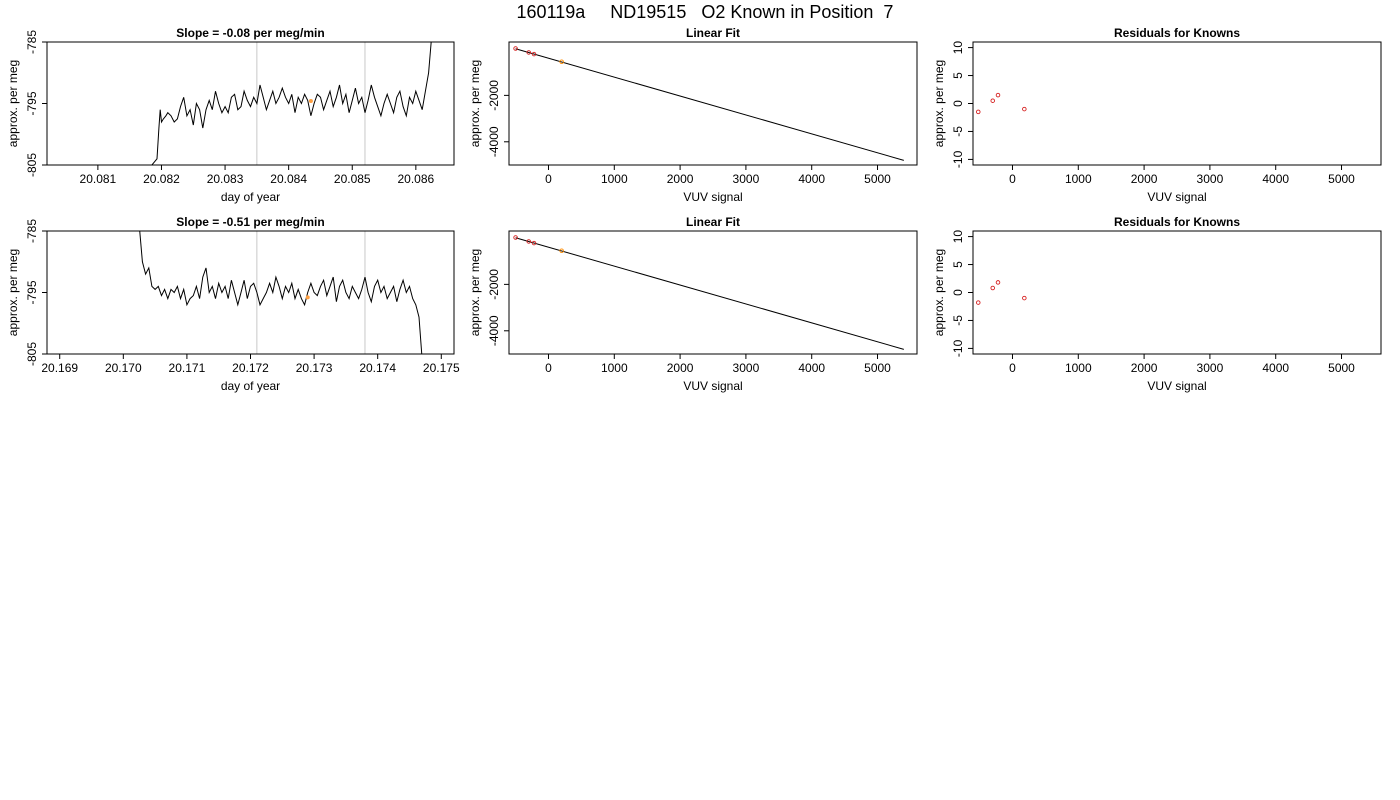 This screenshot has width=1400, height=800. What do you see at coordinates (352, 179) in the screenshot?
I see `x-tick-label: 20.085` at bounding box center [352, 179].